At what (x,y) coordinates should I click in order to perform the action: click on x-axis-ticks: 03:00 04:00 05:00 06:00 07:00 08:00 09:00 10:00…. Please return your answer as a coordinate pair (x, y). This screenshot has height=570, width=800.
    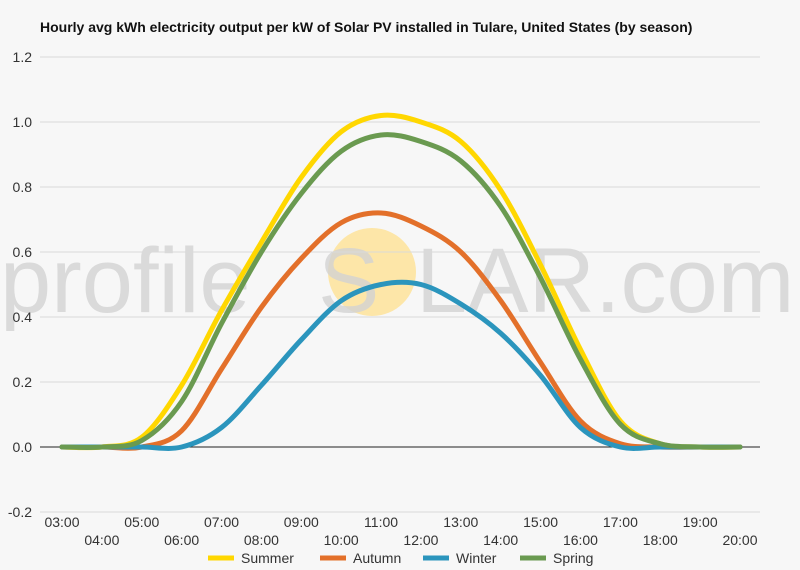
    Looking at the image, I should click on (400, 531).